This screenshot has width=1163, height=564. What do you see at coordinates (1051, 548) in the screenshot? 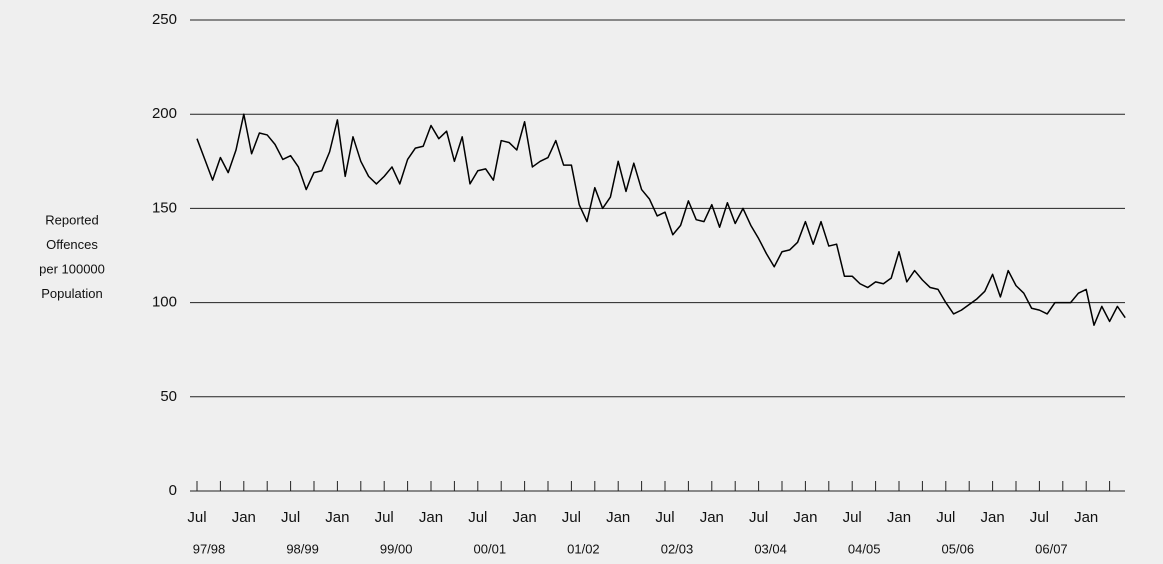
I see `x-group-label: 06/07` at bounding box center [1051, 548].